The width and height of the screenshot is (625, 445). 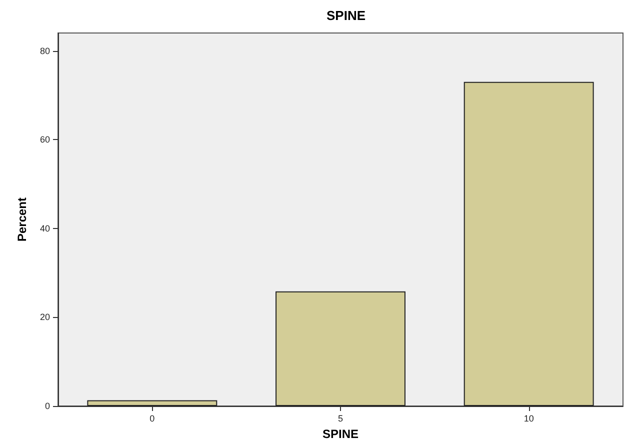 What do you see at coordinates (45, 51) in the screenshot?
I see `y-tick-label: 80` at bounding box center [45, 51].